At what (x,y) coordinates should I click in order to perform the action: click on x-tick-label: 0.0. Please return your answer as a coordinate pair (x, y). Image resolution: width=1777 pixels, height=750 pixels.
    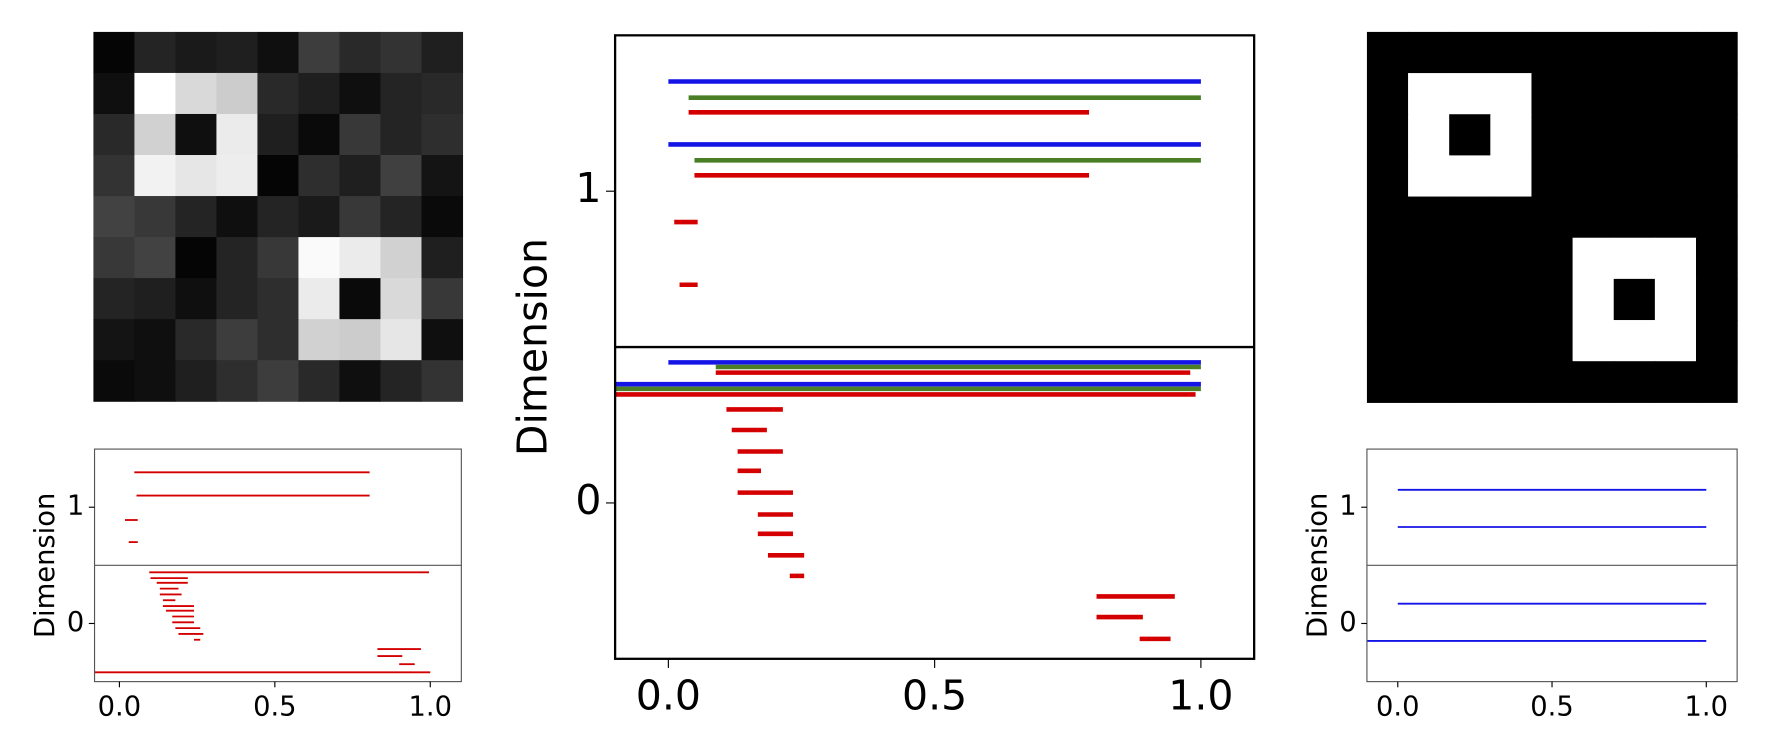
    Looking at the image, I should click on (119, 706).